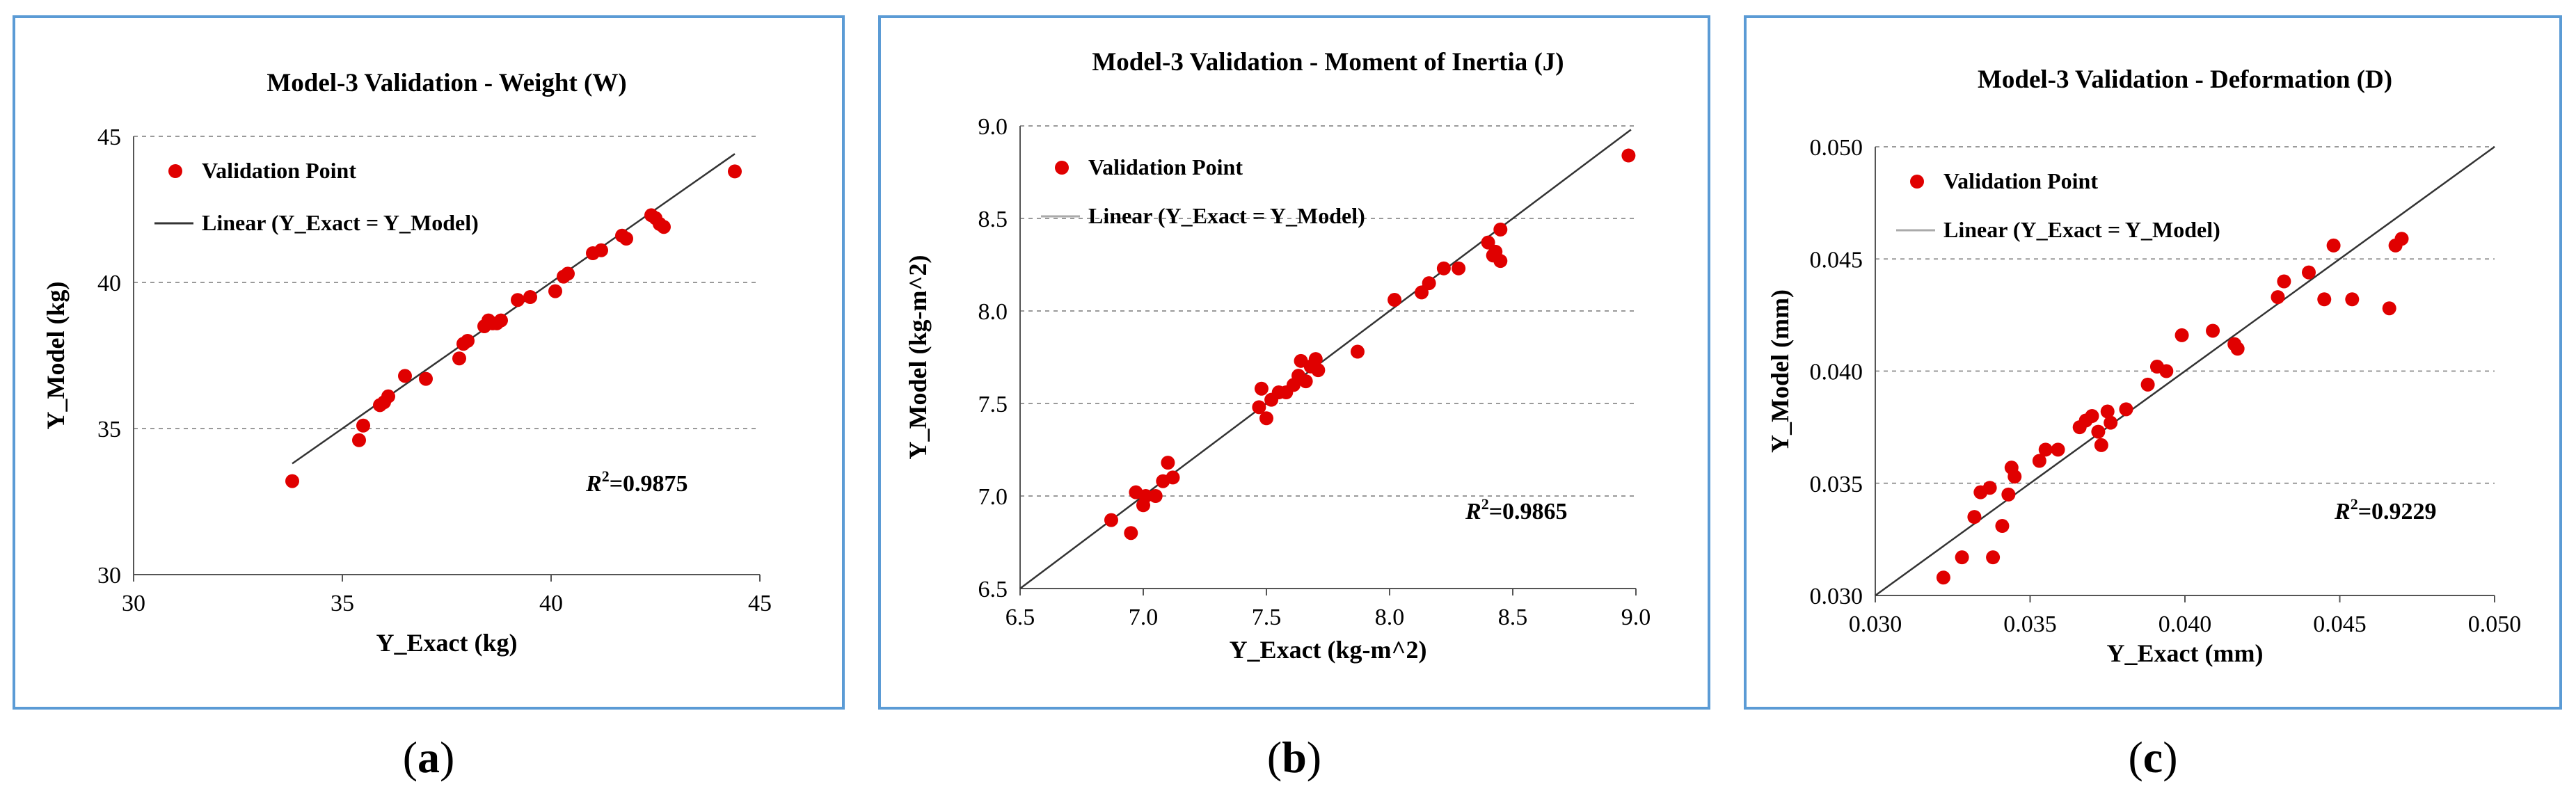 The image size is (2576, 800). I want to click on y-tick-label: 0.035, so click(1836, 484).